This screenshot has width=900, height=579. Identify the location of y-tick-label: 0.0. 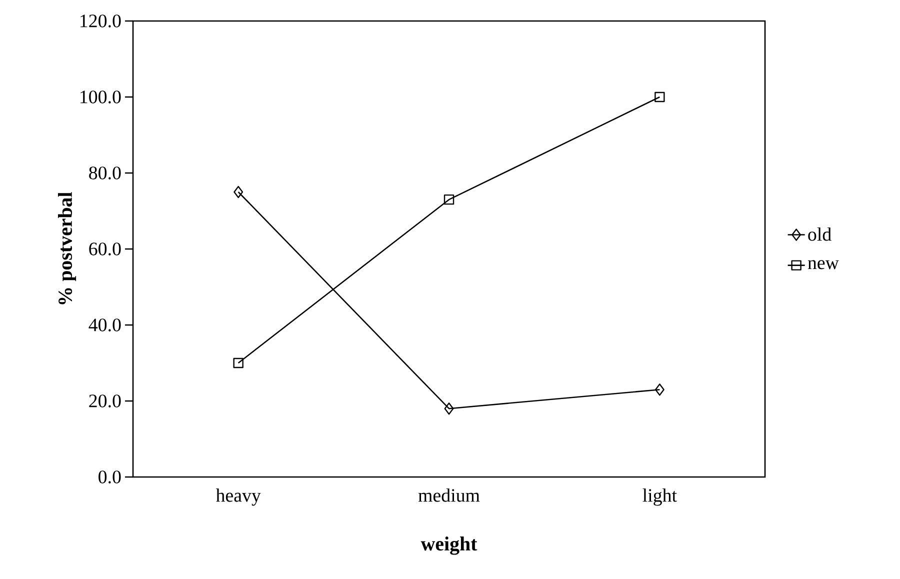
(109, 477).